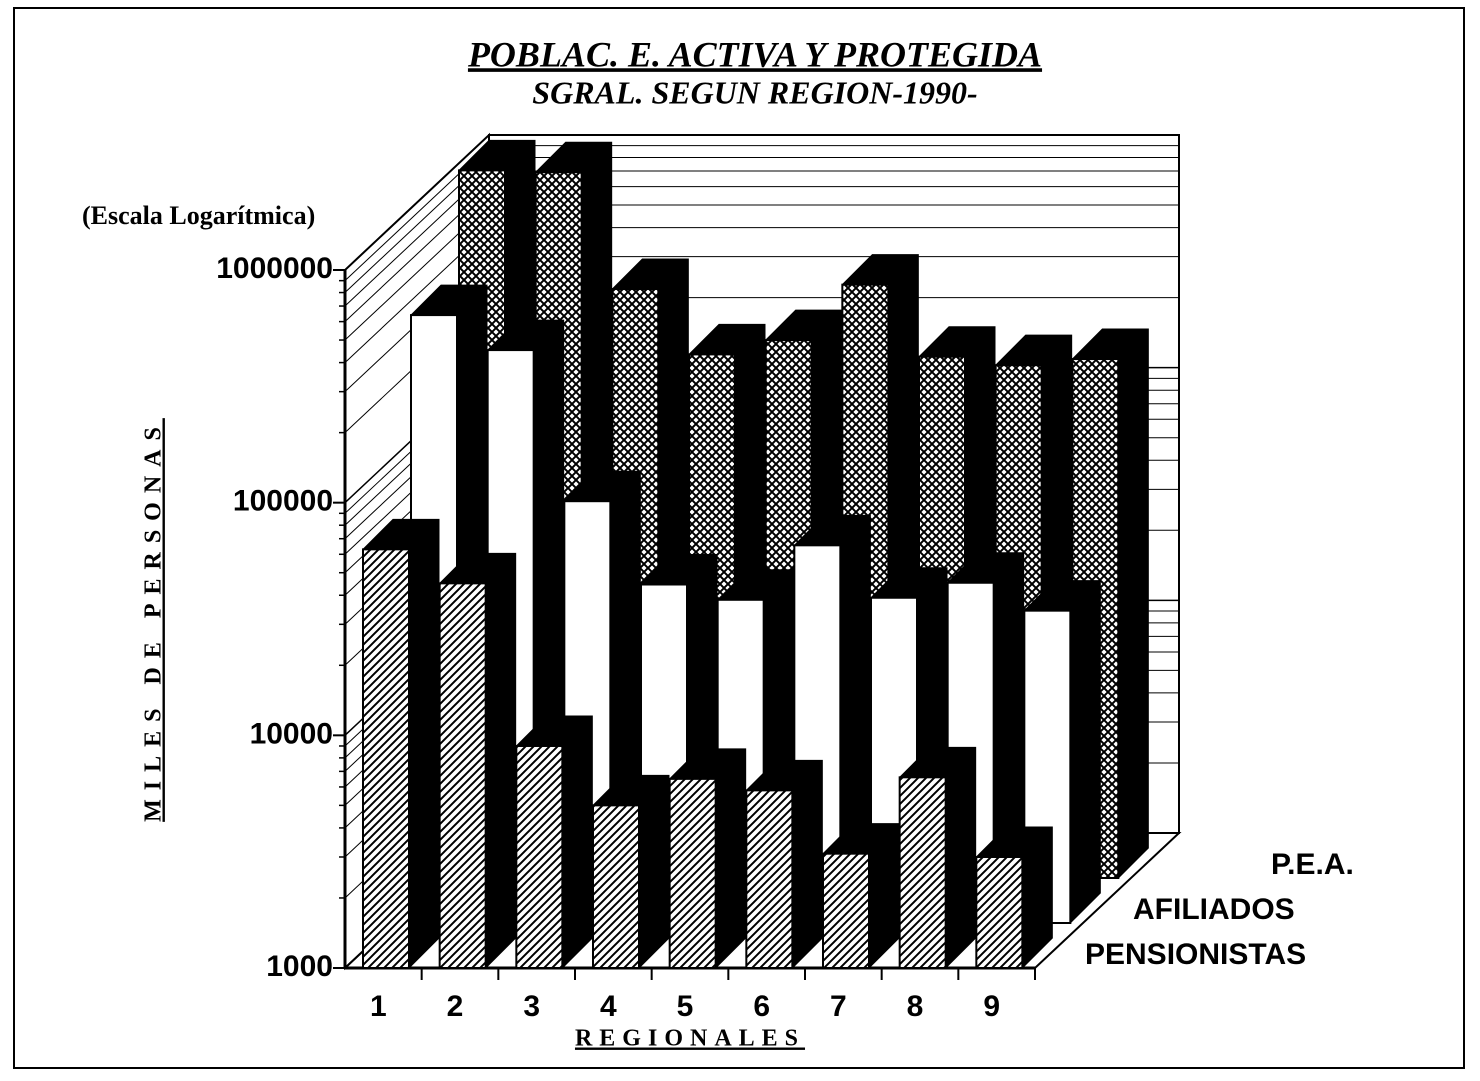  Describe the element at coordinates (531, 1006) in the screenshot. I see `x-tick-label: 3` at that location.